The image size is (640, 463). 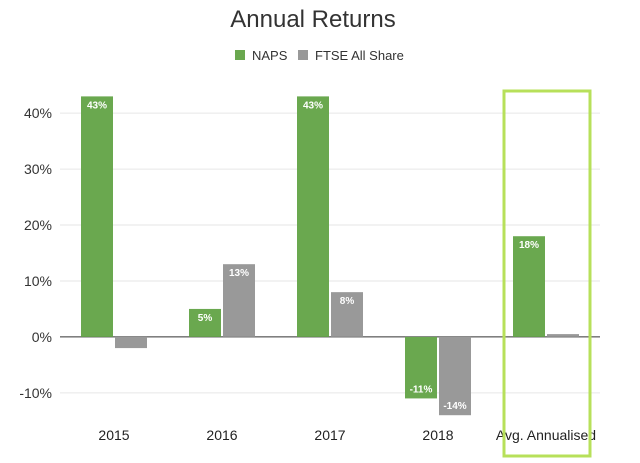 I want to click on x-axis-ticks: 2015 2016 2017 2018 Avg. Annualised, so click(x=347, y=435).